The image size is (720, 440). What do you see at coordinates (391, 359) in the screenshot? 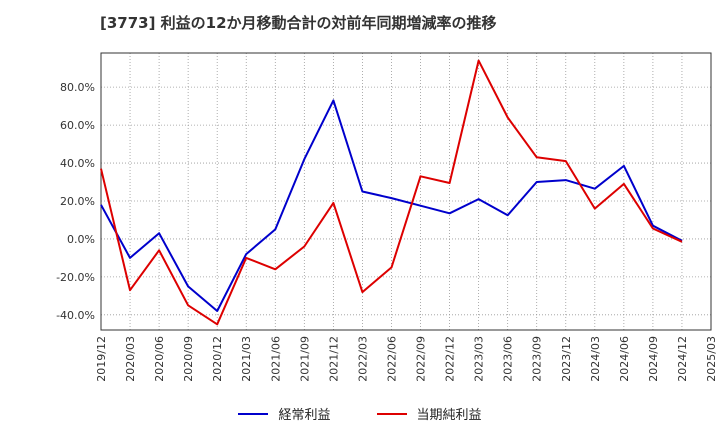
I see `x-tick-label: 2022/06` at bounding box center [391, 359].